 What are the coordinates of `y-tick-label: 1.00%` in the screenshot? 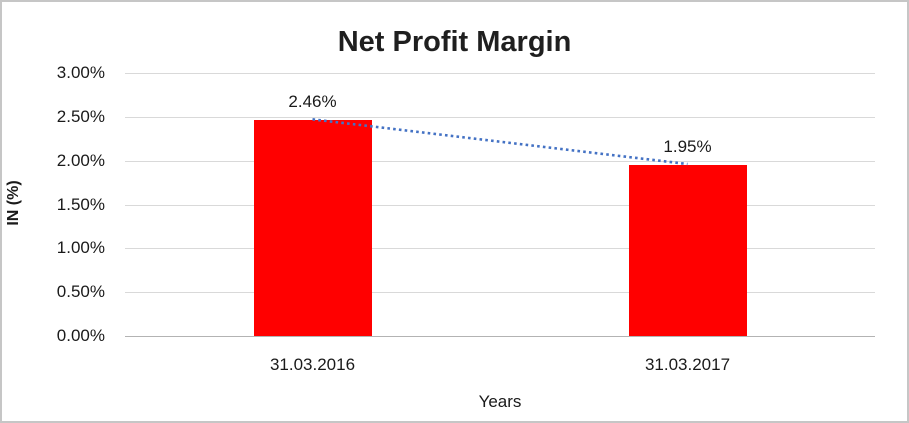 It's located at (80, 248).